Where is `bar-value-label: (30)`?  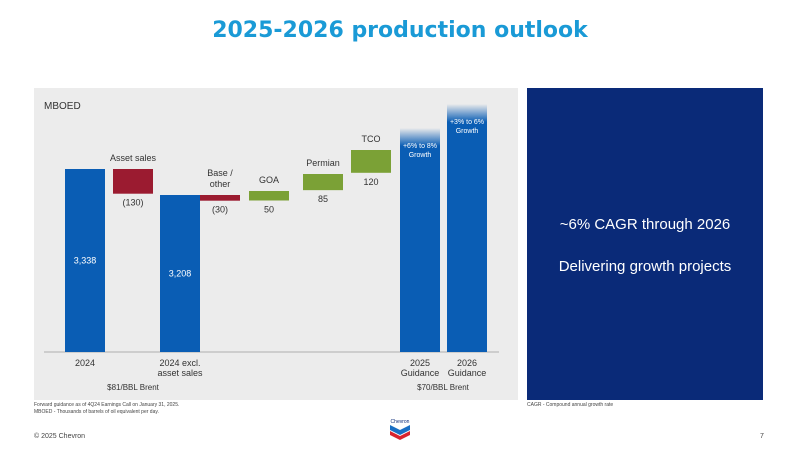
bar-value-label: (30) is located at coordinates (220, 210).